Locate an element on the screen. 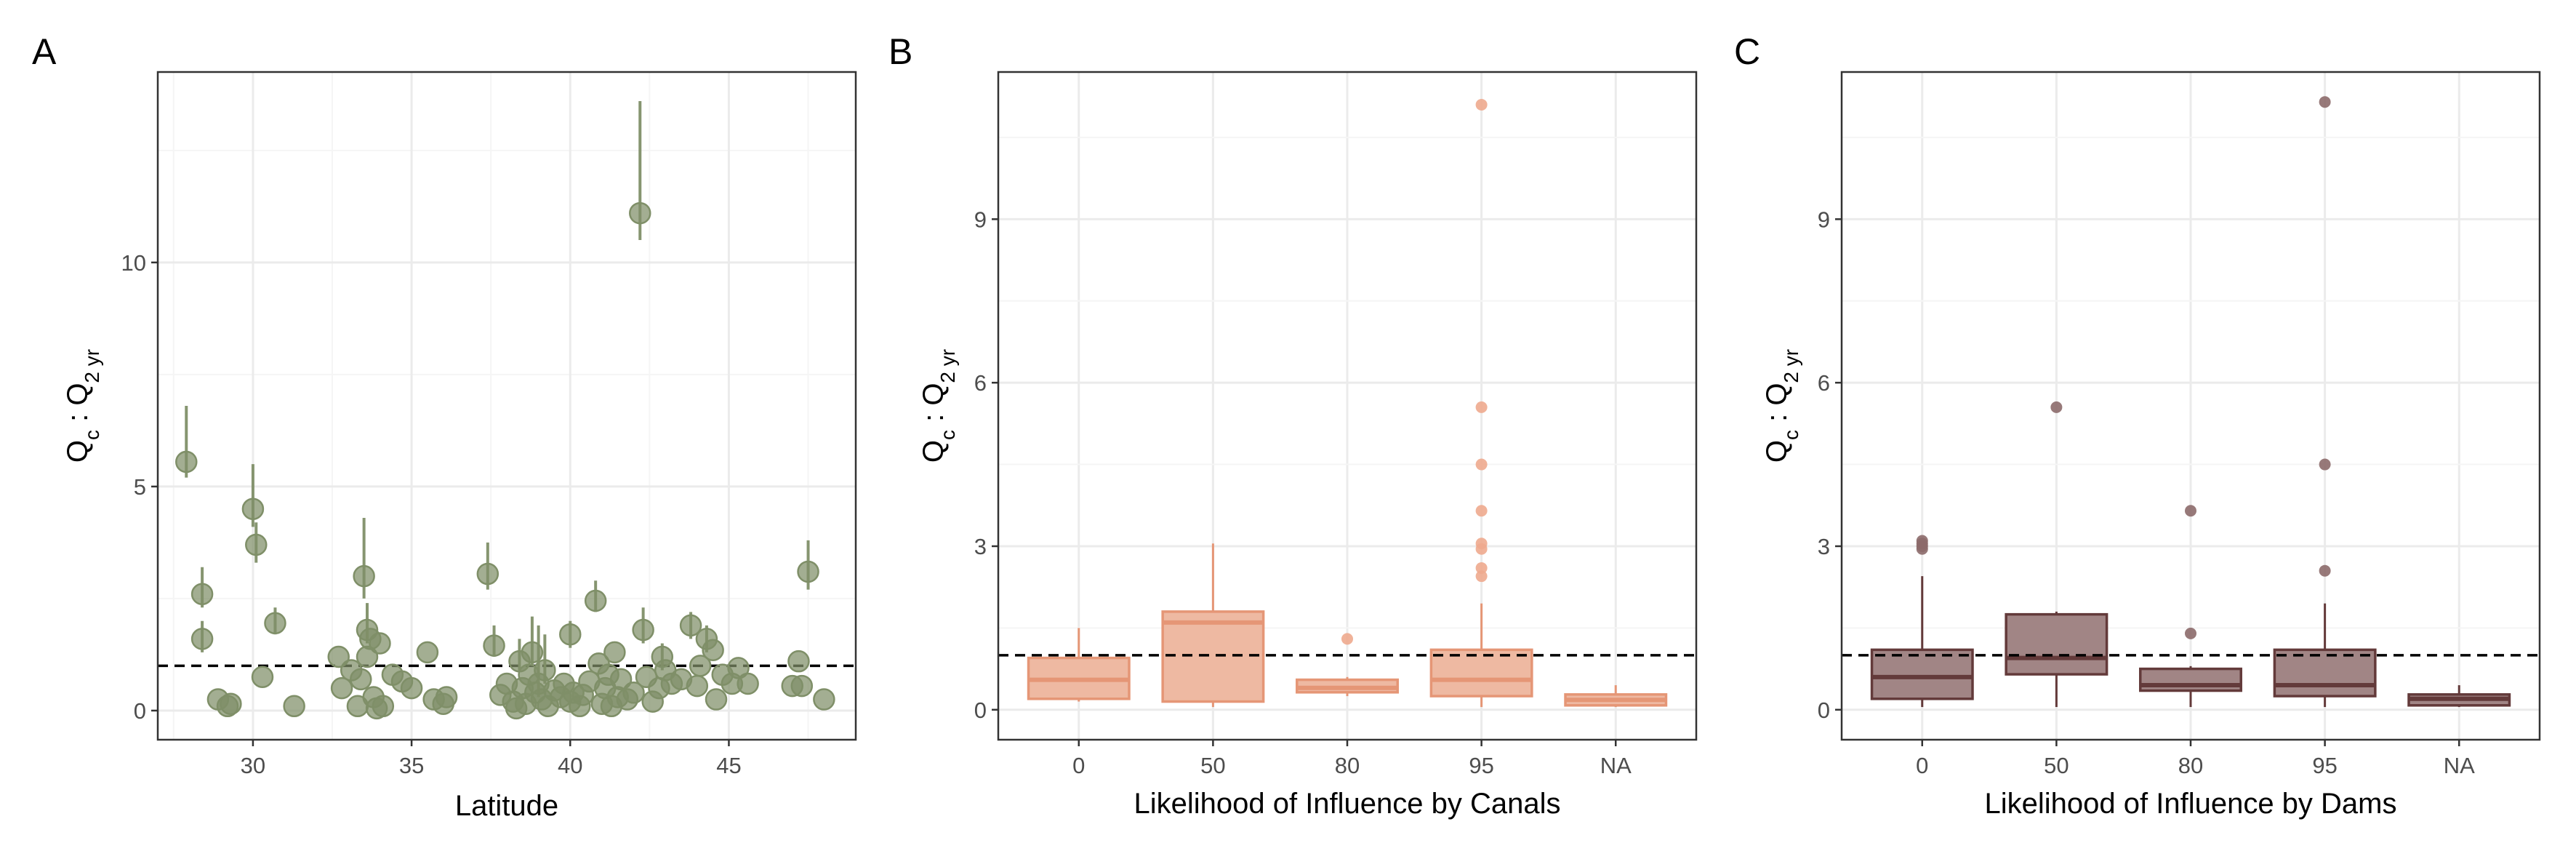  panel-c-x-axis: 0 50 80 95 NA is located at coordinates (2195, 759).